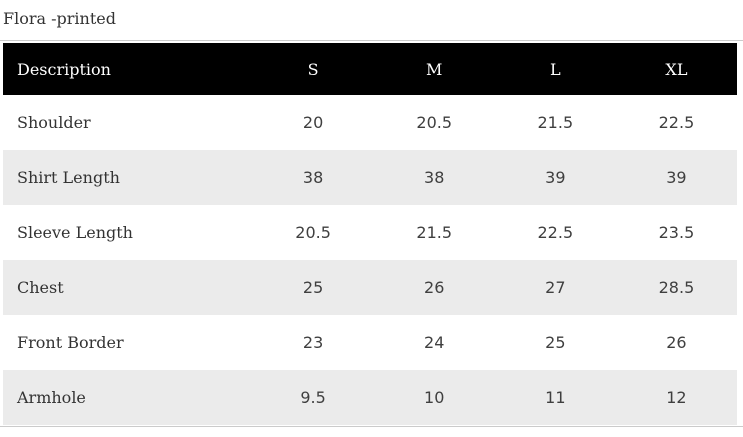 This screenshot has width=743, height=437. I want to click on row-label-cell: Sleeve Length, so click(75, 232).